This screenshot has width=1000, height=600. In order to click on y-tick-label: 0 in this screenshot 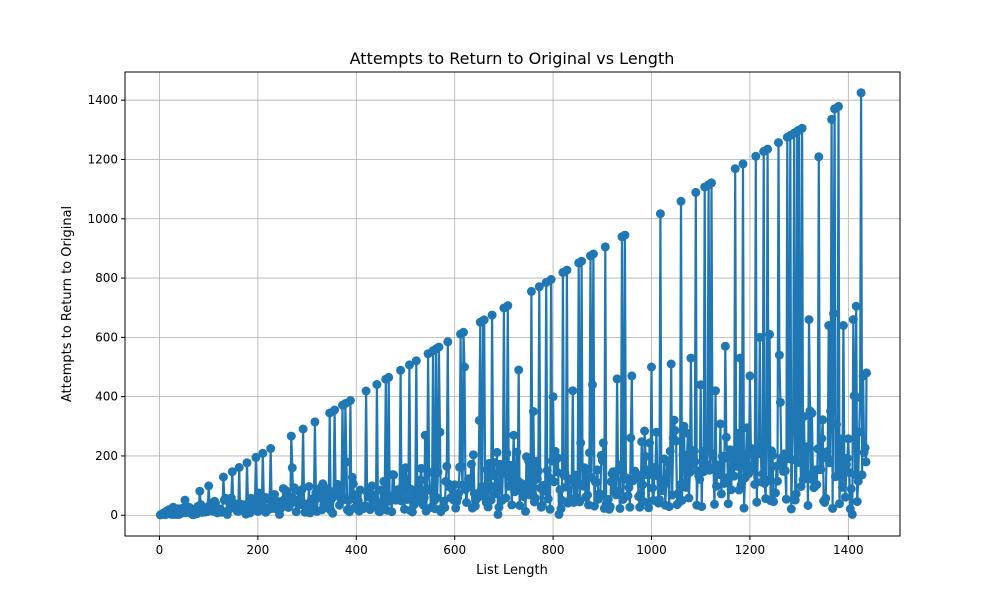, I will do `click(114, 515)`.